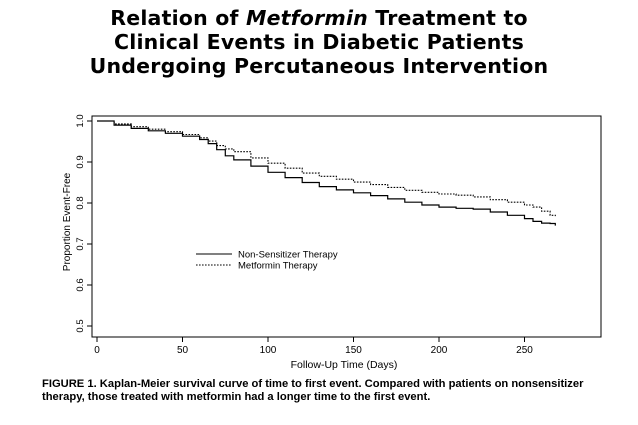 The width and height of the screenshot is (638, 425). What do you see at coordinates (178, 18) in the screenshot?
I see `title-text-before: Relation of` at bounding box center [178, 18].